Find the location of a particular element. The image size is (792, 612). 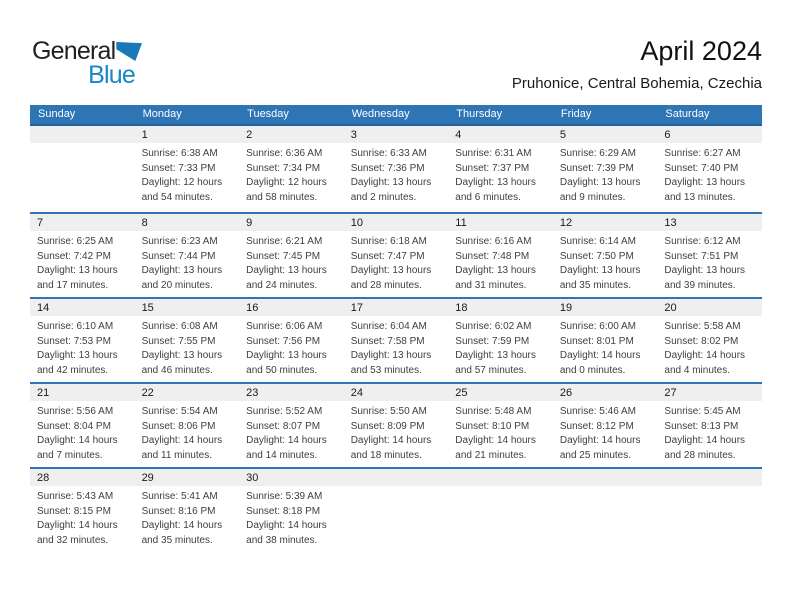

day-detail-line: and 50 minutes. is located at coordinates (282, 370).